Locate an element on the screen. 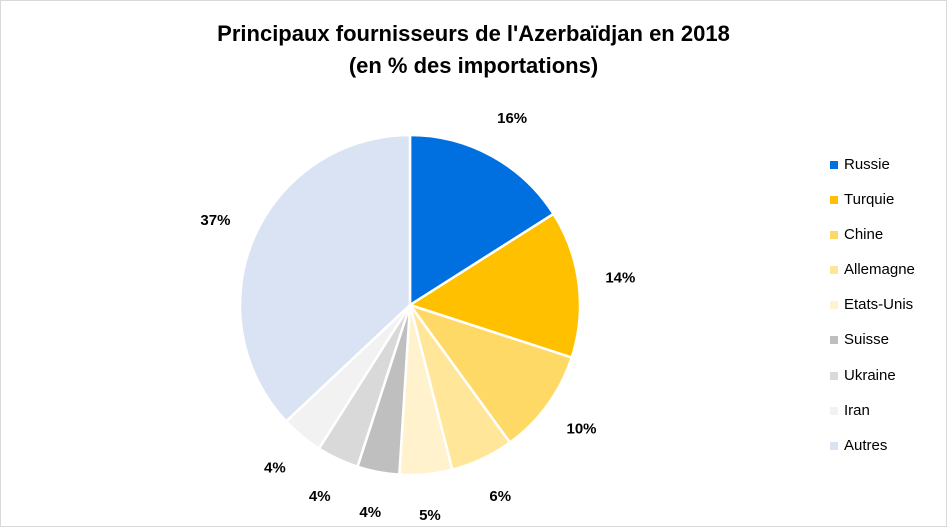  legend-label: Ukraine is located at coordinates (870, 375).